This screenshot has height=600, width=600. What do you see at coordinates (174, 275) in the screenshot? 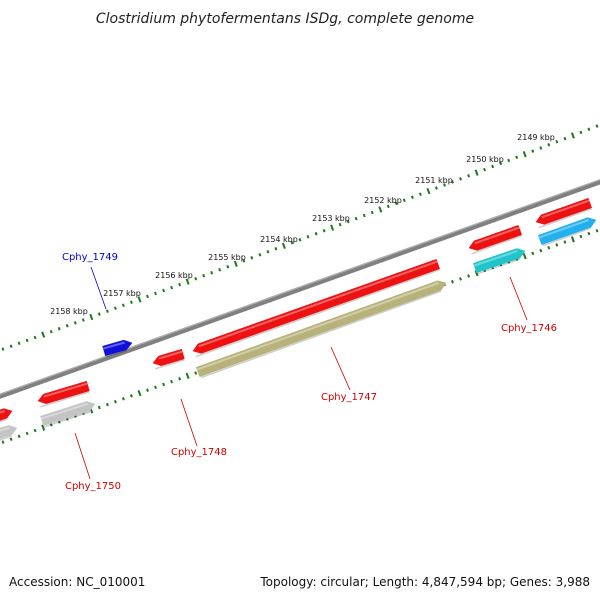
I see `tick-label: 2156 kbp` at bounding box center [174, 275].